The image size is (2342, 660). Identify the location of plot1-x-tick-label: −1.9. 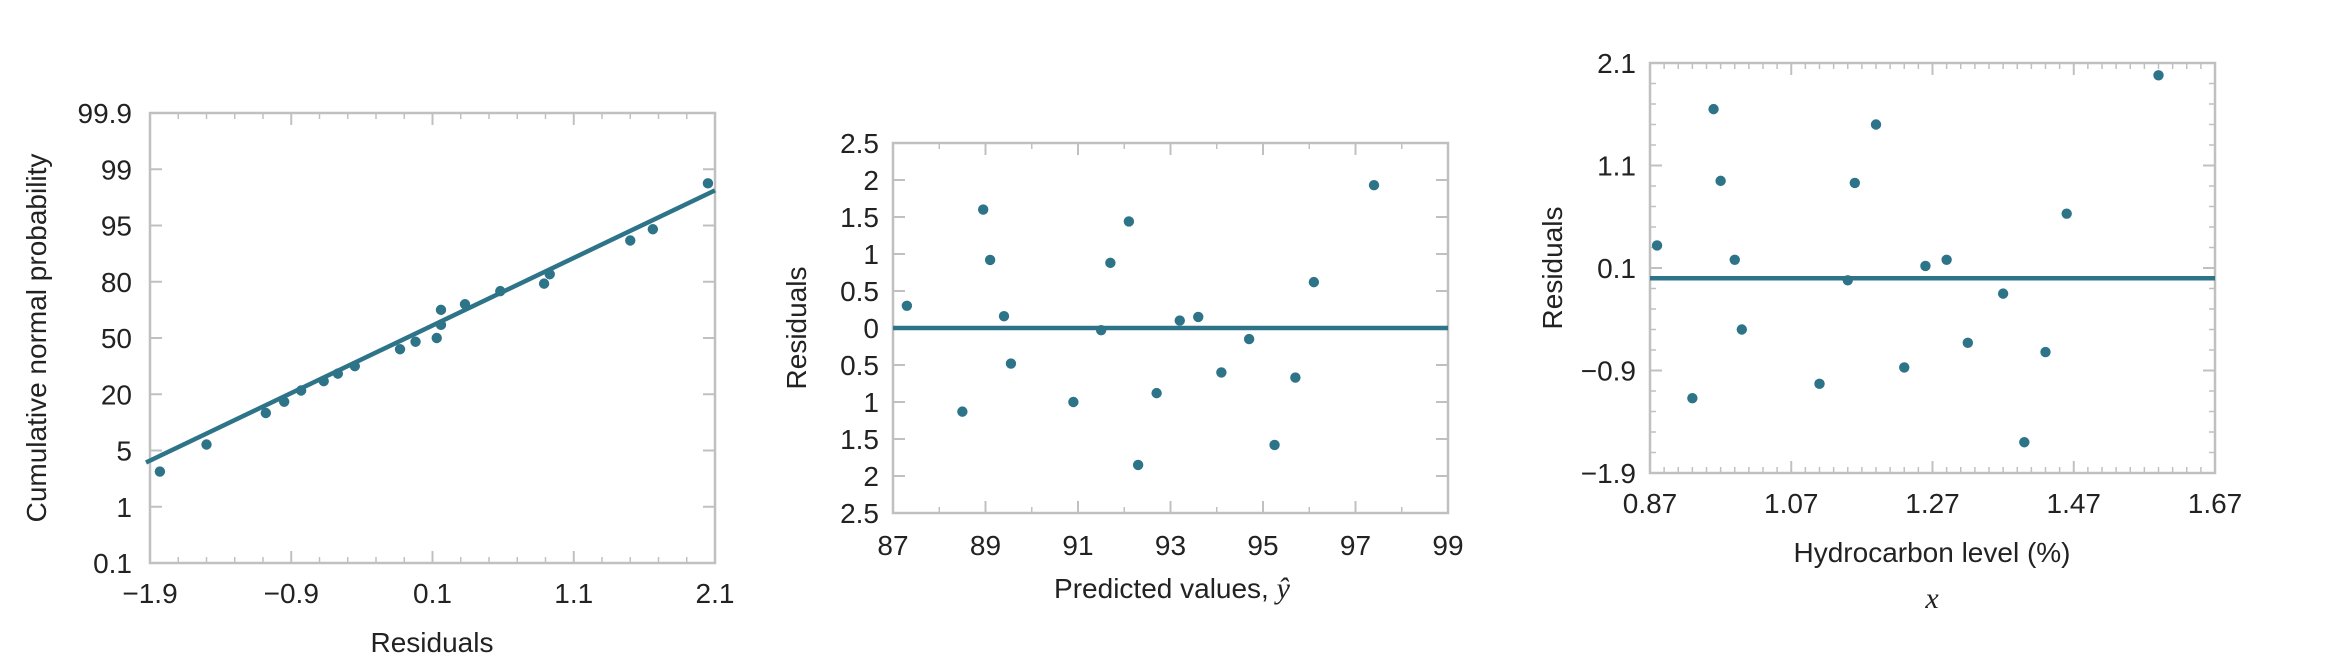
(149, 593).